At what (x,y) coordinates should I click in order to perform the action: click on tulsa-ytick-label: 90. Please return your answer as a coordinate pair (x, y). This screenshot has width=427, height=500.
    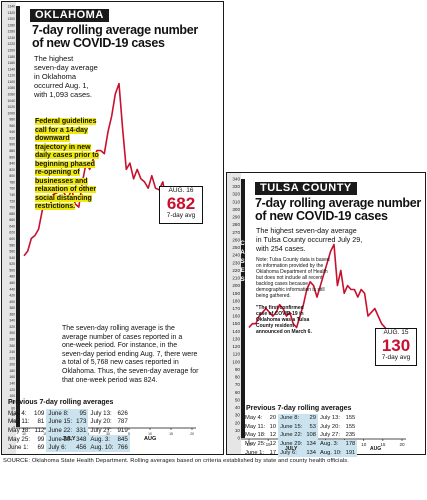
    Looking at the image, I should click on (238, 369).